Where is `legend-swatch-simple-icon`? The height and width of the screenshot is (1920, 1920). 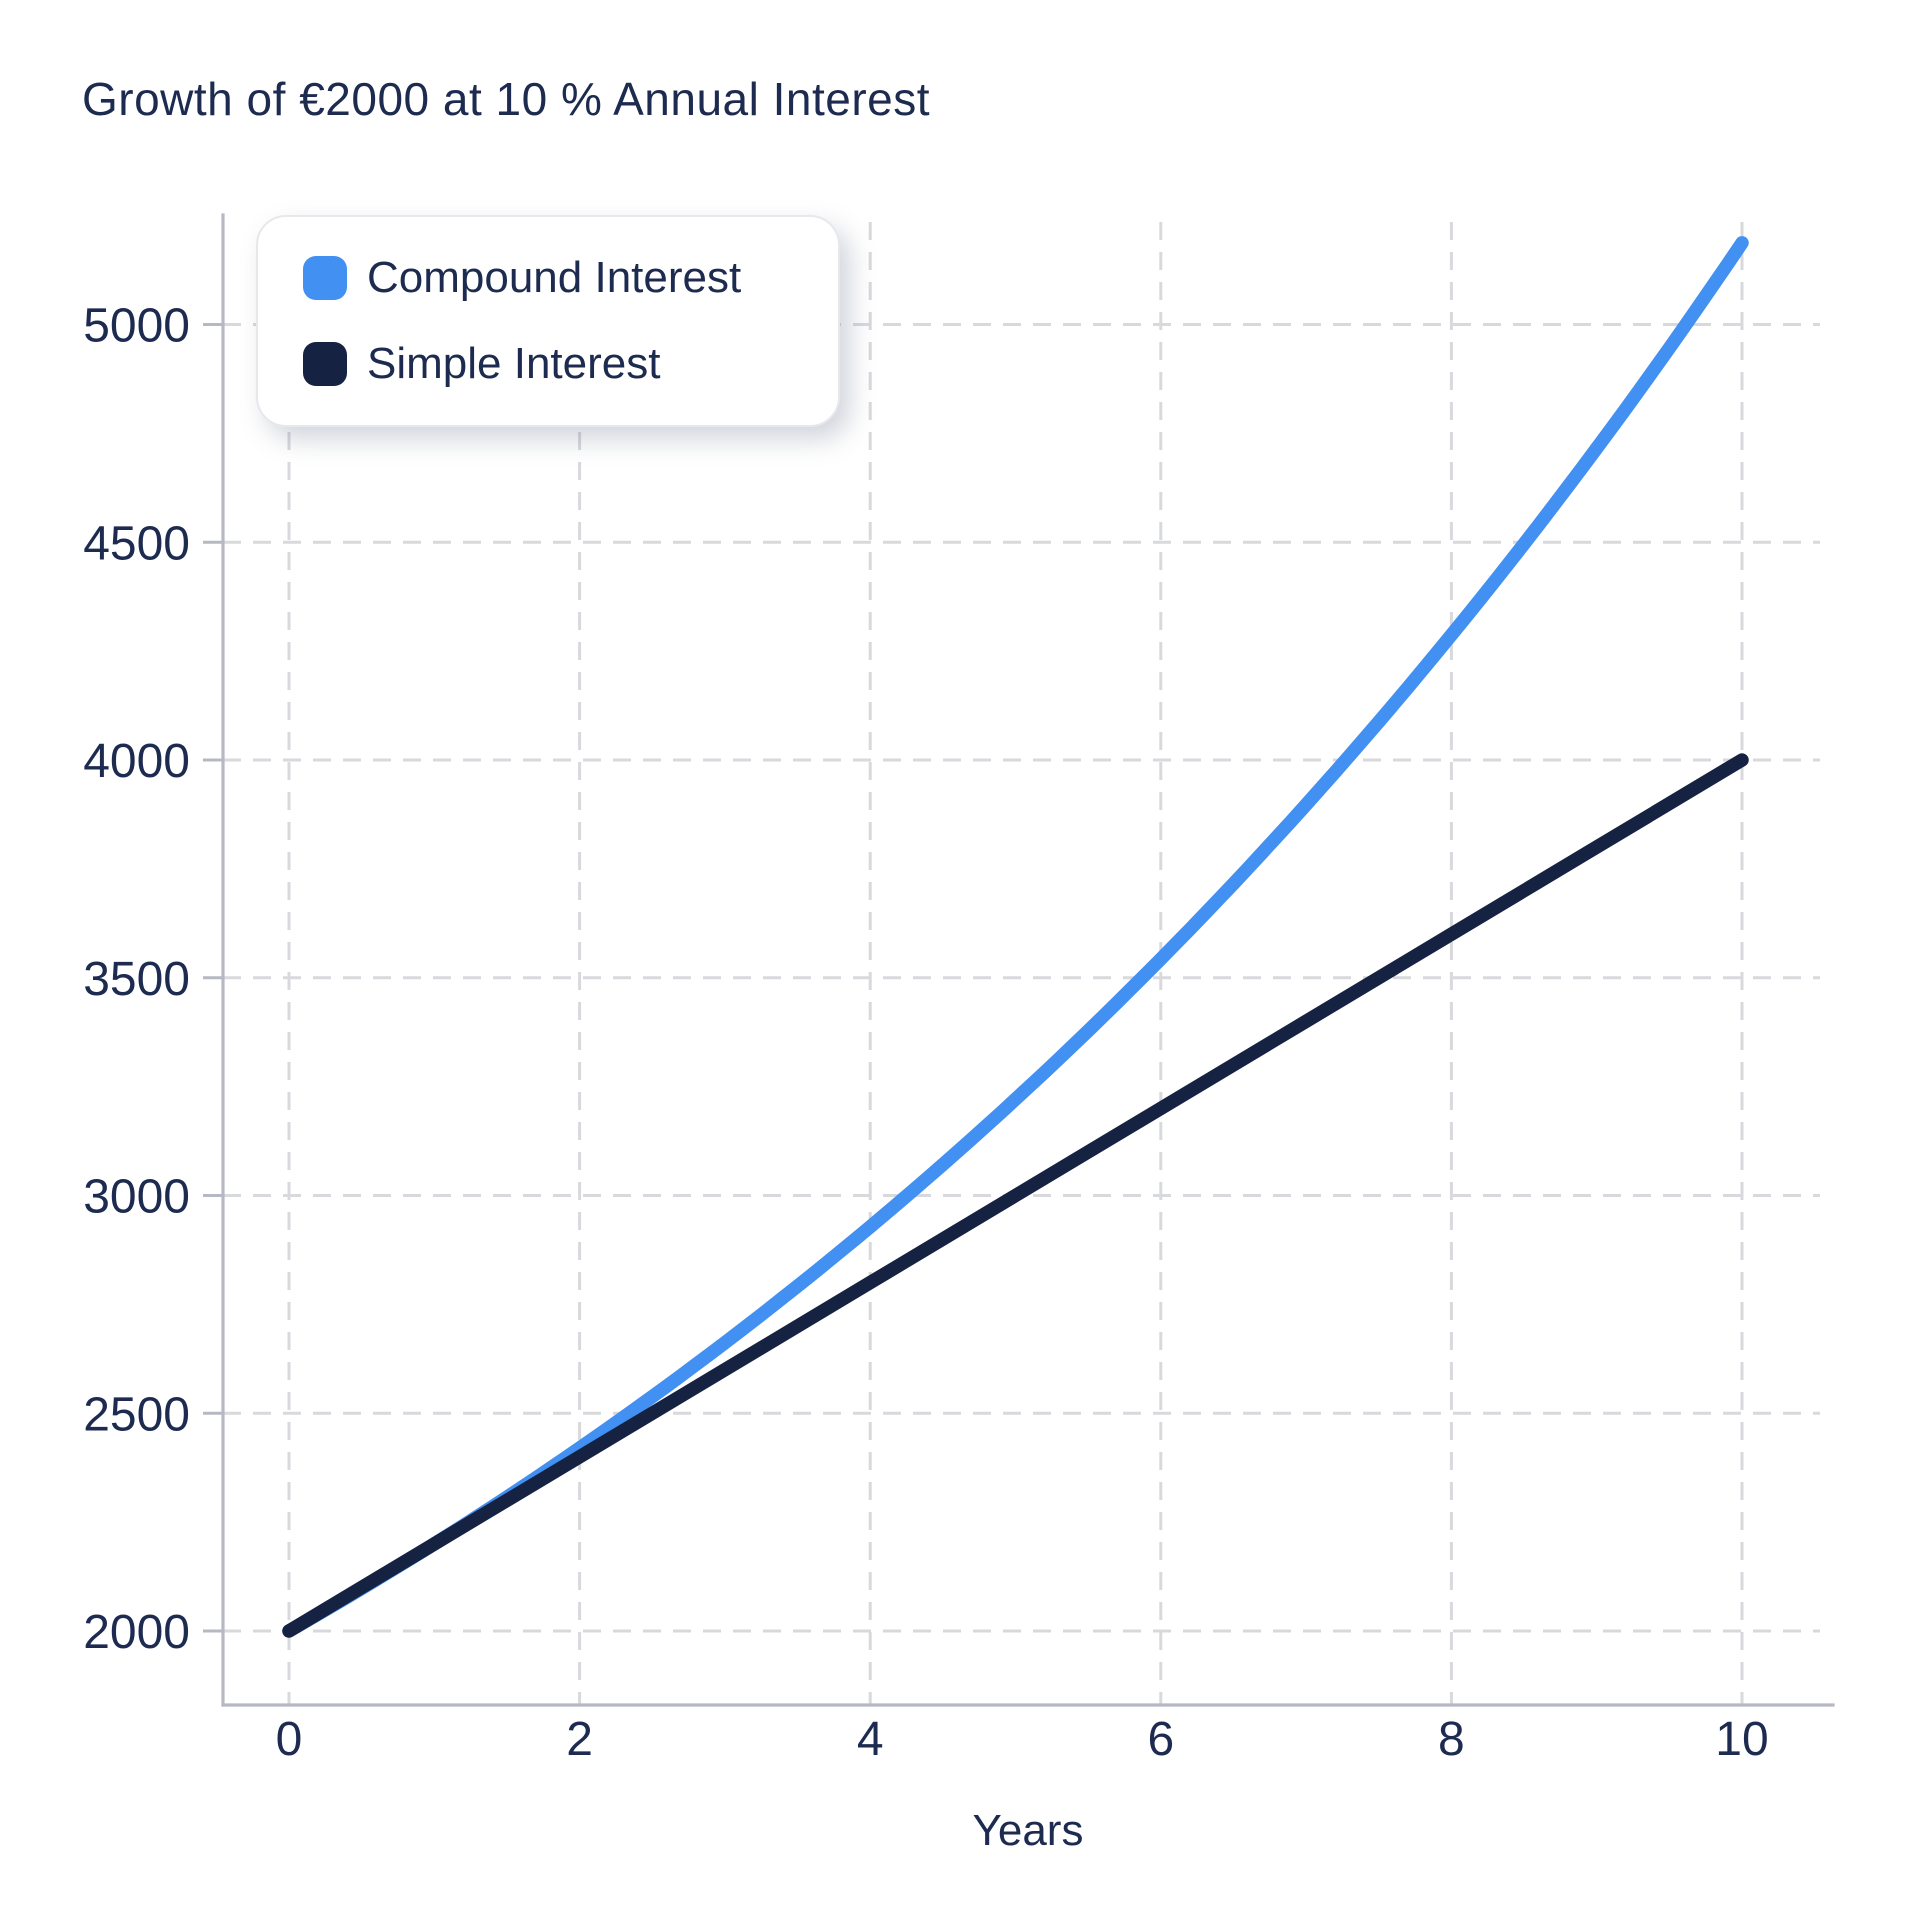 legend-swatch-simple-icon is located at coordinates (325, 364).